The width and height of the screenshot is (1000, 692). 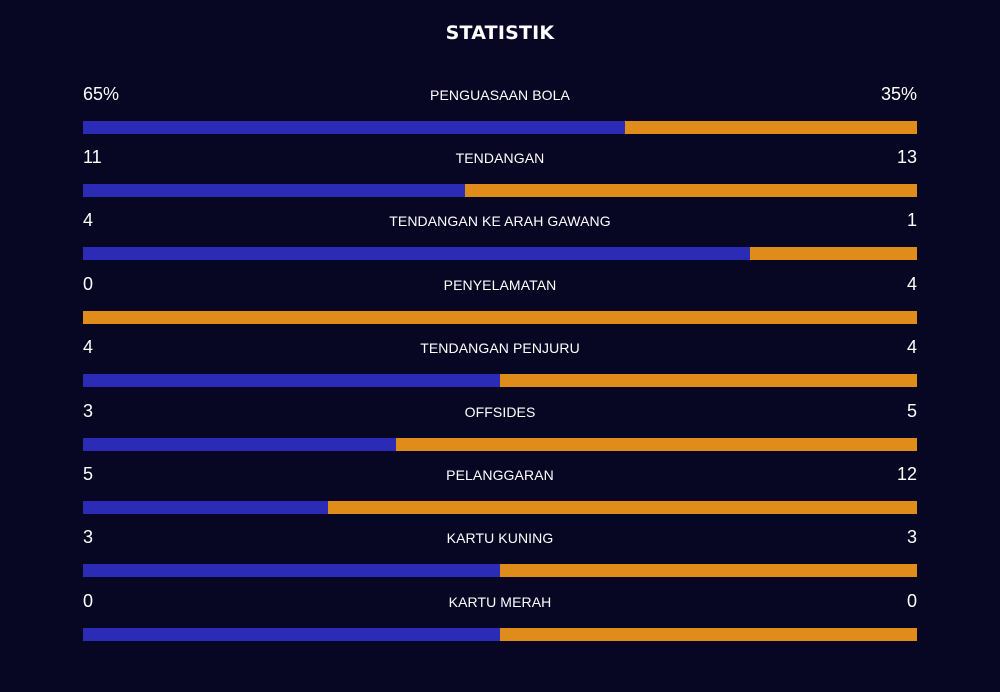 What do you see at coordinates (911, 537) in the screenshot?
I see `away-value: 3` at bounding box center [911, 537].